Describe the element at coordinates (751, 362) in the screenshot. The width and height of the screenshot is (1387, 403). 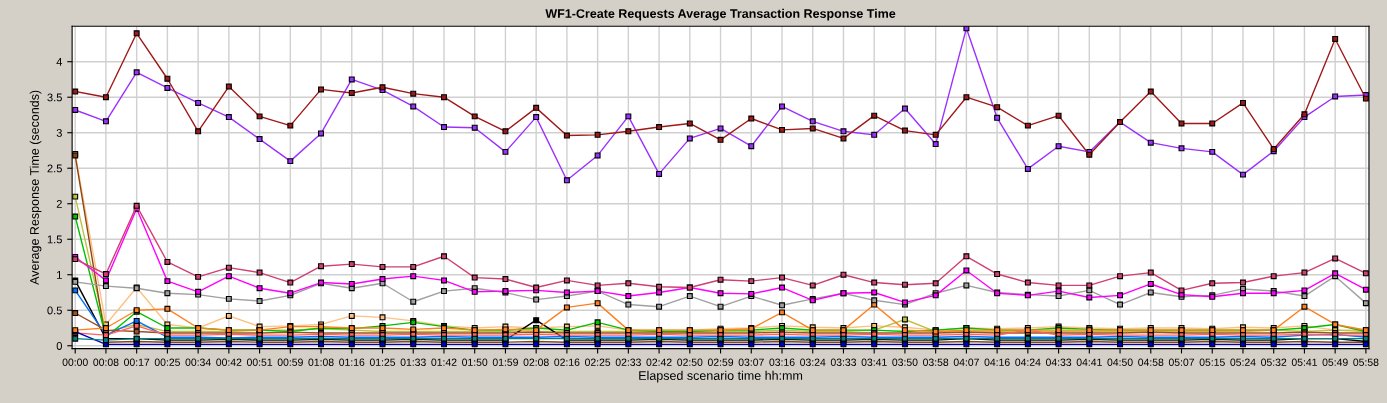
I see `x-tick-label: 03:07` at that location.